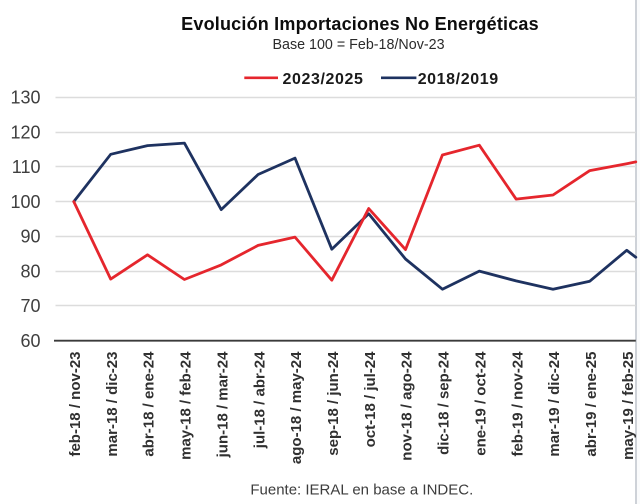 This screenshot has width=640, height=504. I want to click on svg-text: 70, so click(30, 306).